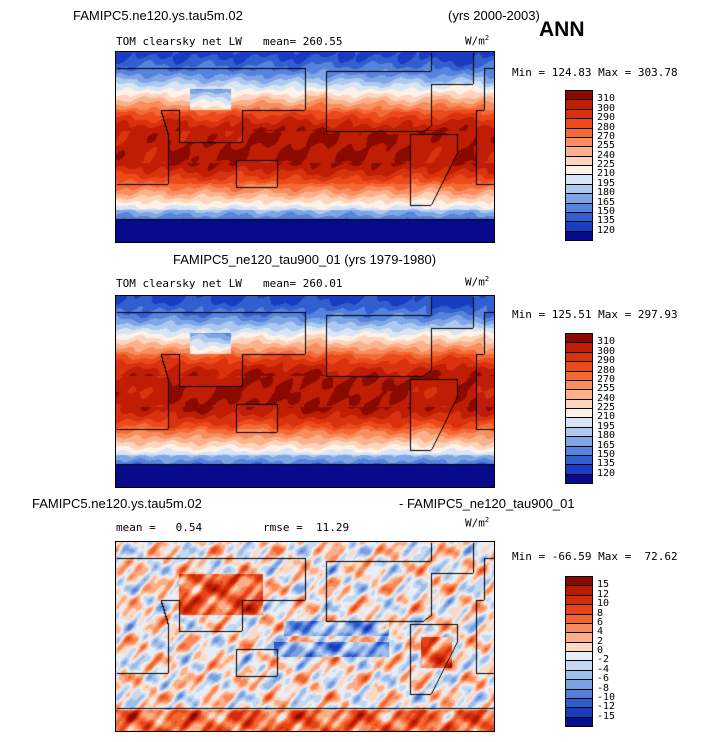  What do you see at coordinates (494, 15) in the screenshot?
I see `years-a-label: (yrs 2000-2003)` at bounding box center [494, 15].